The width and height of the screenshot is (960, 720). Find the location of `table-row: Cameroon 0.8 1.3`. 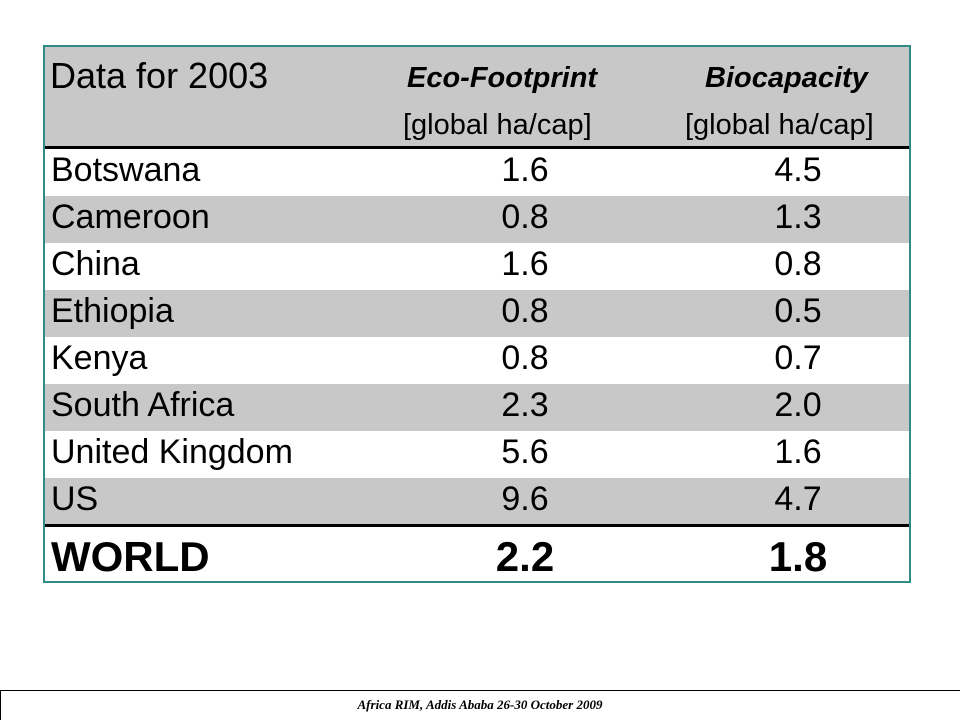

table-row: Cameroon 0.8 1.3 is located at coordinates (477, 219).